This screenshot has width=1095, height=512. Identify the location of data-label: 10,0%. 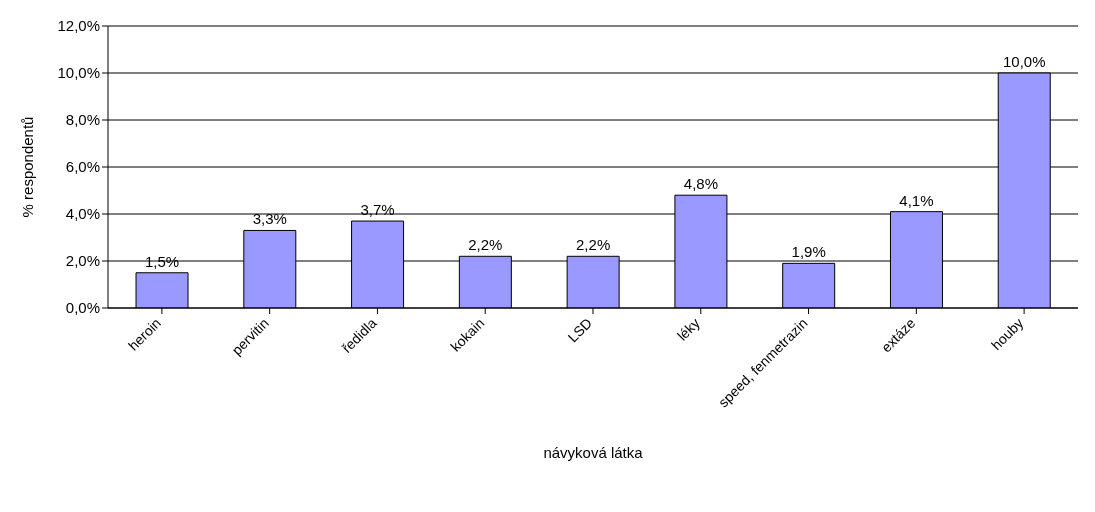
(1024, 61).